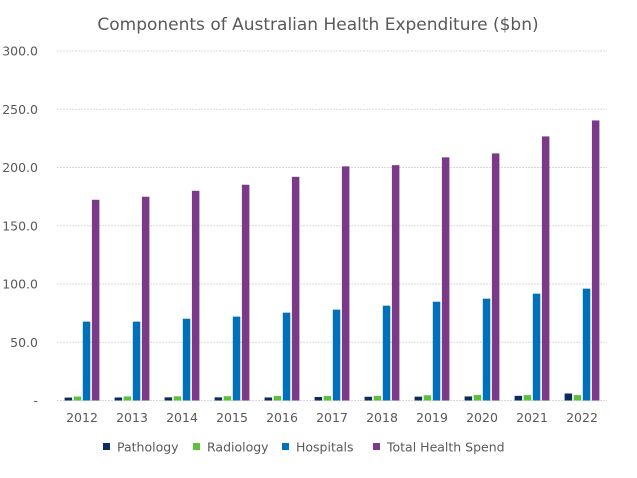 The image size is (637, 478). I want to click on bar-radiology-2021, so click(527, 398).